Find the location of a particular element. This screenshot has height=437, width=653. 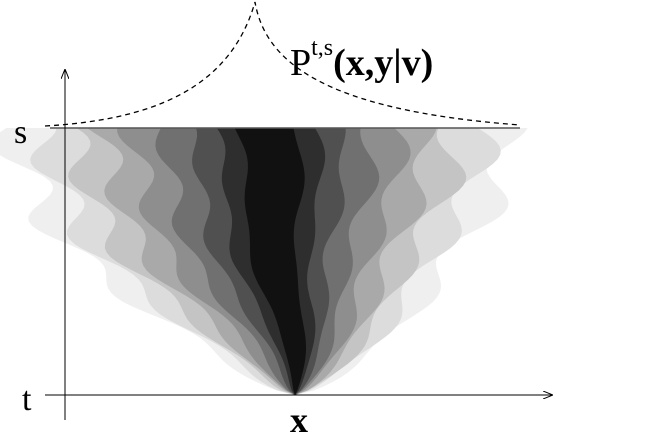

density-label: Pt,s(x,y|v) is located at coordinates (361, 59).